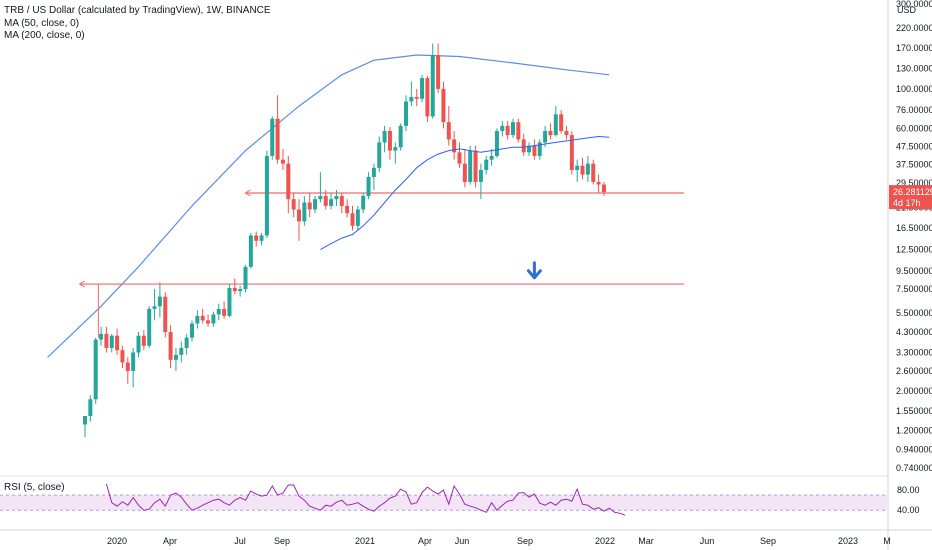 This screenshot has width=932, height=550. What do you see at coordinates (914, 183) in the screenshot?
I see `price-tick-label: 29.500000` at bounding box center [914, 183].